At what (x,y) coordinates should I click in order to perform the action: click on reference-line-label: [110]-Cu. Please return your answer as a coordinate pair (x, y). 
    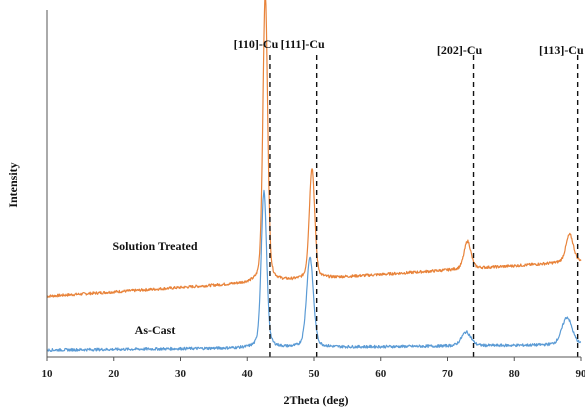
    Looking at the image, I should click on (256, 44).